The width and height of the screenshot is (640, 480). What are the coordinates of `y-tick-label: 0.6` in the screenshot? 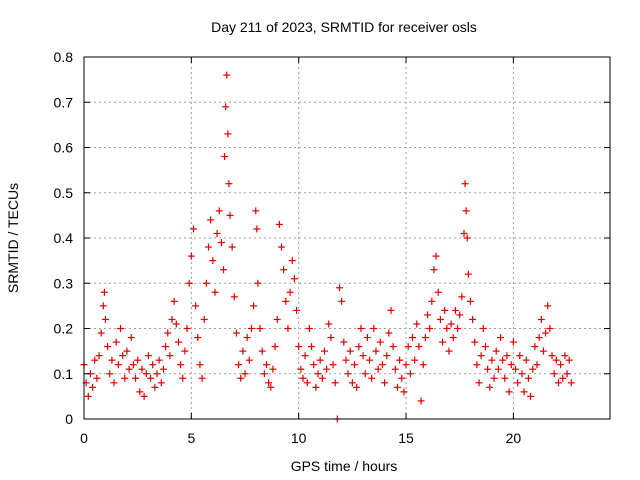 It's located at (64, 148).